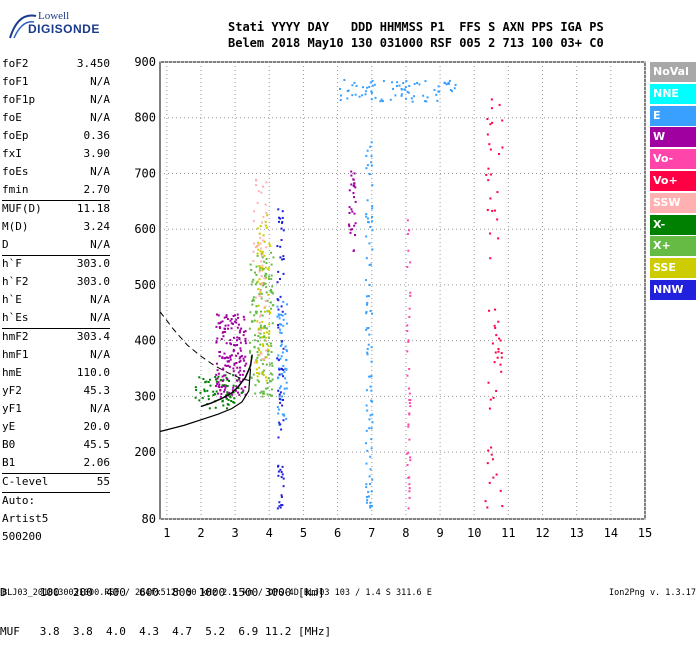 This screenshot has width=700, height=651. What do you see at coordinates (337, 533) in the screenshot?
I see `x-tick-label: 6` at bounding box center [337, 533].